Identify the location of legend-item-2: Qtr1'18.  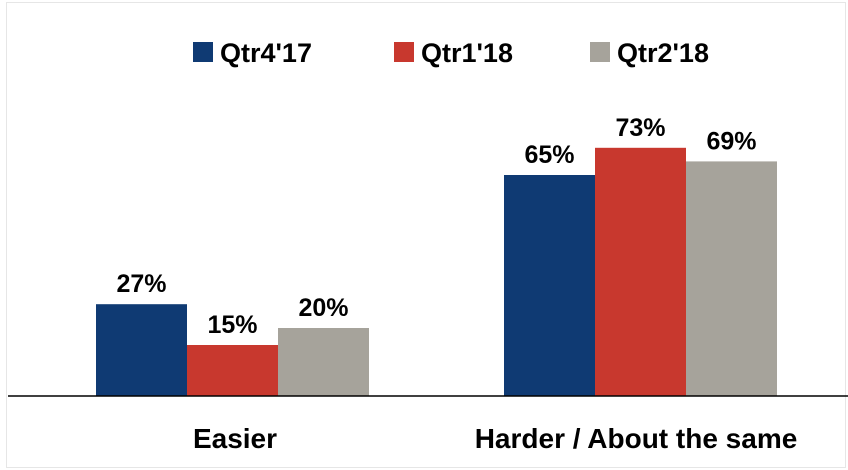
(453, 53).